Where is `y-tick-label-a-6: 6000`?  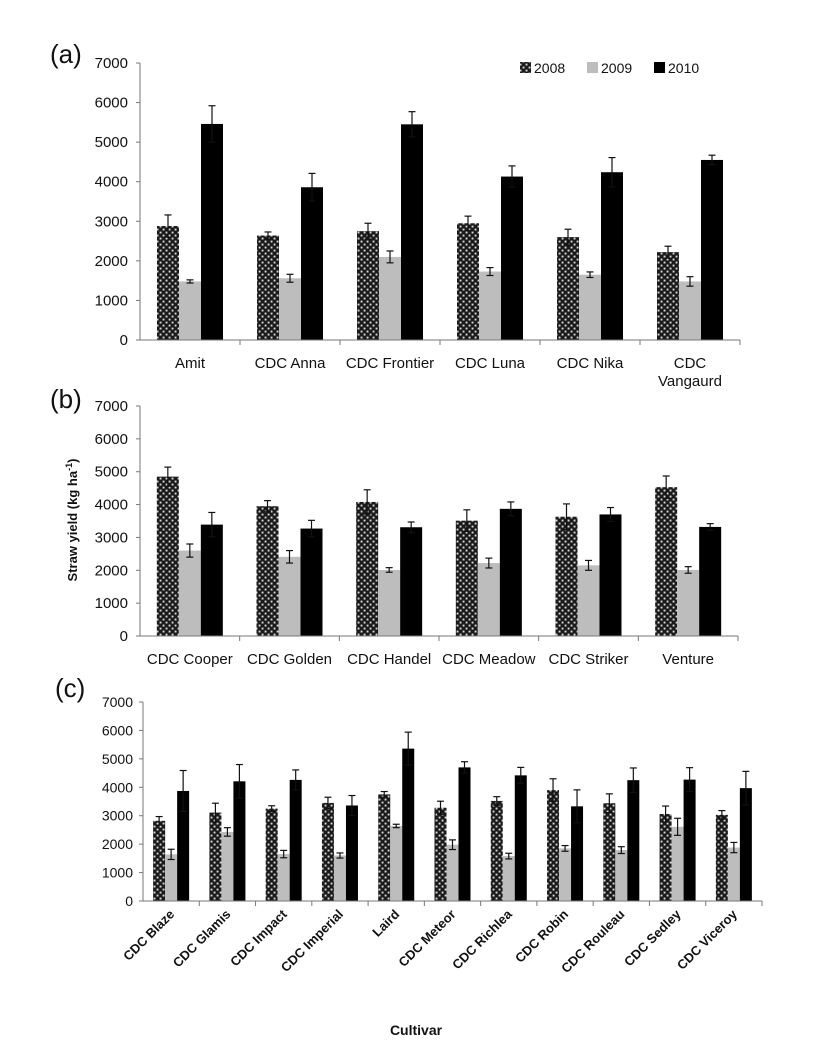 y-tick-label-a-6: 6000 is located at coordinates (111, 103).